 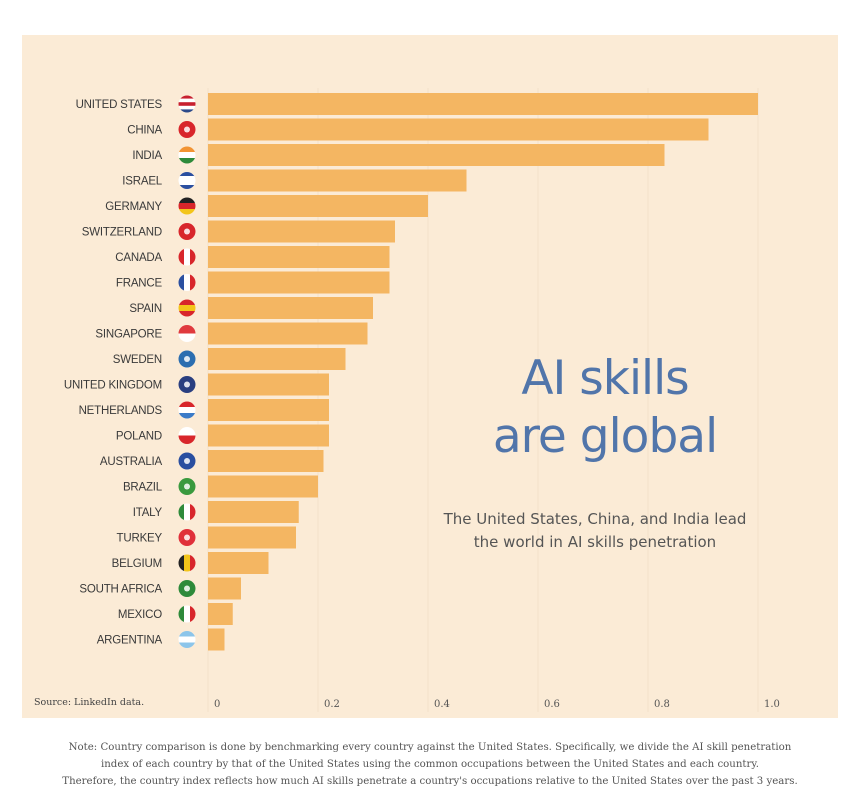 I want to click on country-label: TURKEY, so click(x=140, y=539).